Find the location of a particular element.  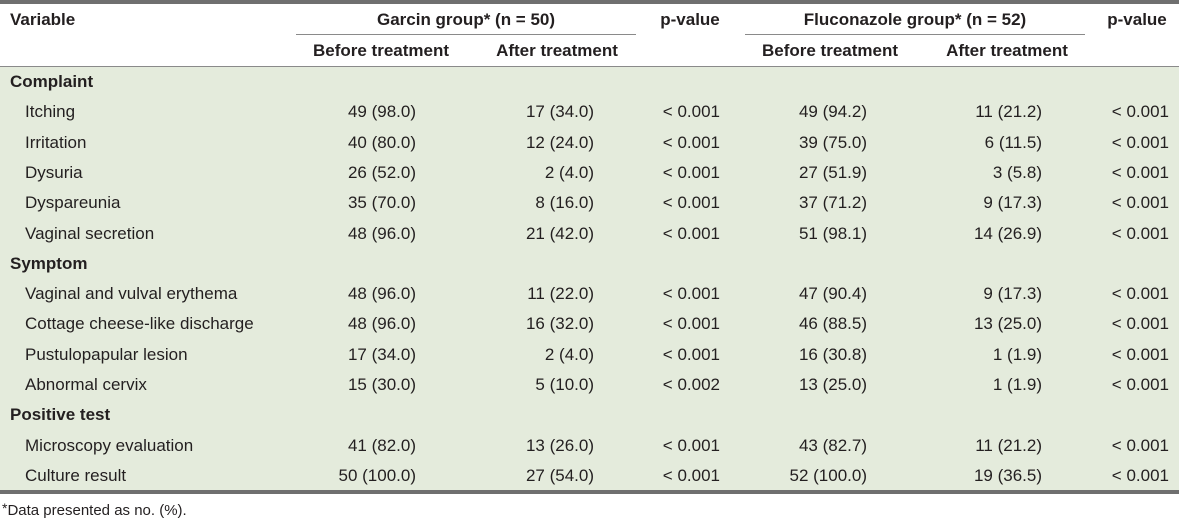

header-after-1: After treatment is located at coordinates (557, 50).